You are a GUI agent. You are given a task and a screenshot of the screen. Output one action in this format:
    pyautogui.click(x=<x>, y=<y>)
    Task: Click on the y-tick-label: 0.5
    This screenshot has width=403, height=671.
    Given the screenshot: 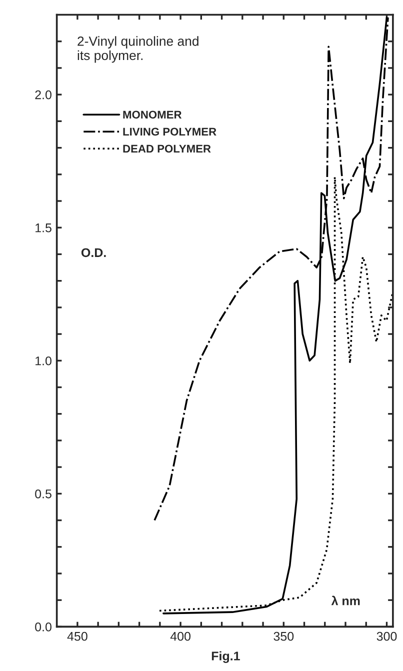 What is the action you would take?
    pyautogui.click(x=43, y=493)
    